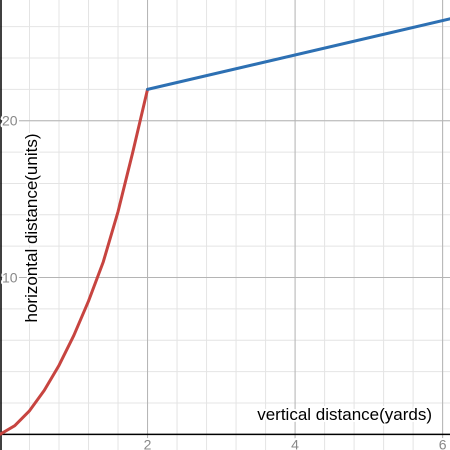 Image resolution: width=450 pixels, height=450 pixels. I want to click on x-tick-label: 4, so click(295, 443).